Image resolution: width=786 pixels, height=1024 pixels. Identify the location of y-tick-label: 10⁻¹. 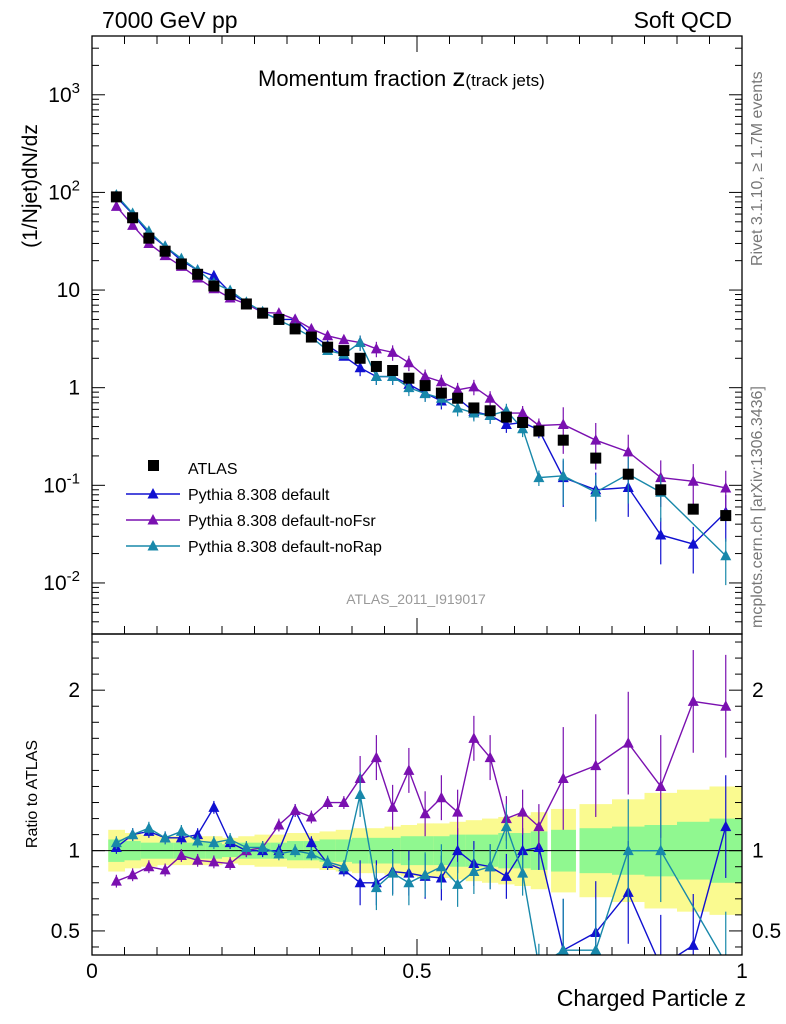
(61, 483).